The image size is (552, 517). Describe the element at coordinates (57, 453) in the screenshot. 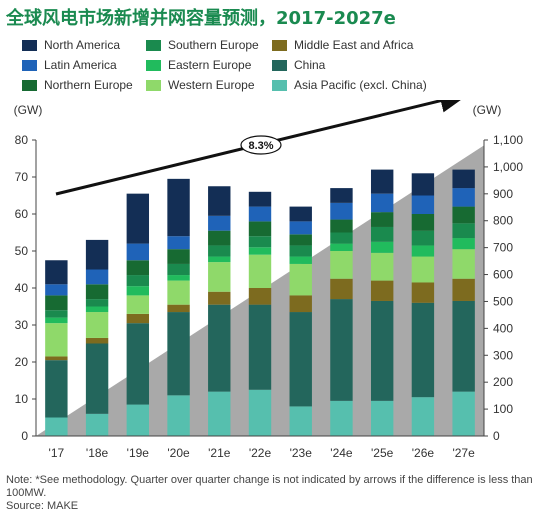

I see `x-tick-label: '17` at that location.